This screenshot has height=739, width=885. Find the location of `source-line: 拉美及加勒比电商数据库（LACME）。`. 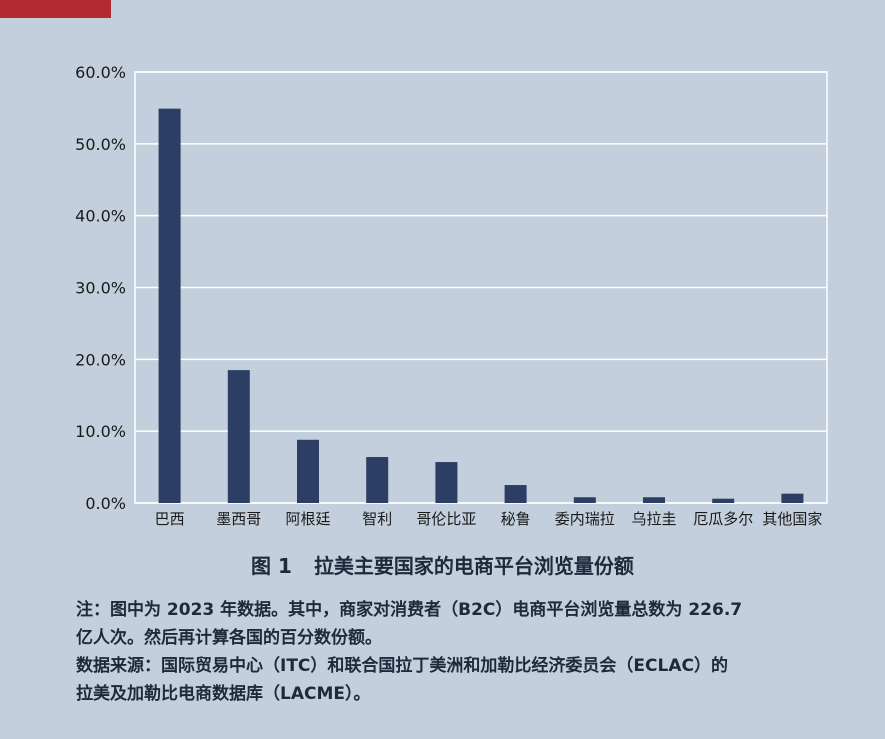

source-line: 拉美及加勒比电商数据库（LACME）。 is located at coordinates (223, 694).